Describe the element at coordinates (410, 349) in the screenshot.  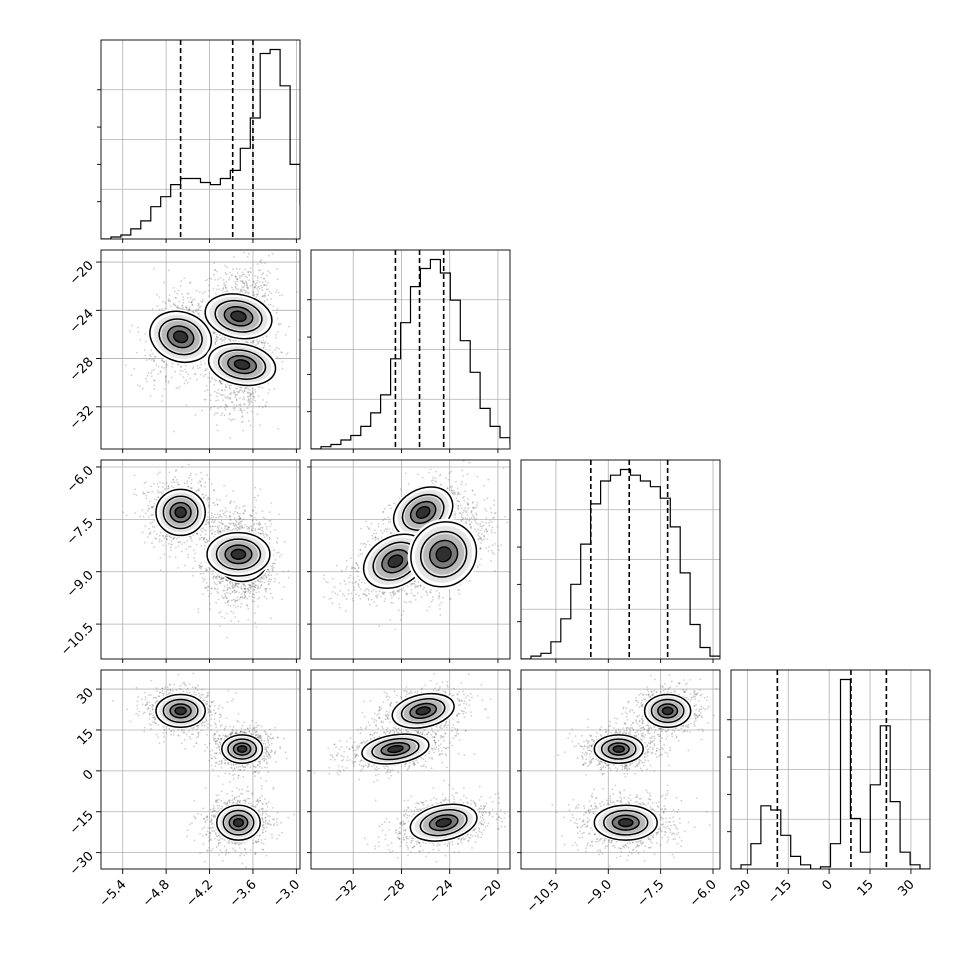
I see `panel-grid` at that location.